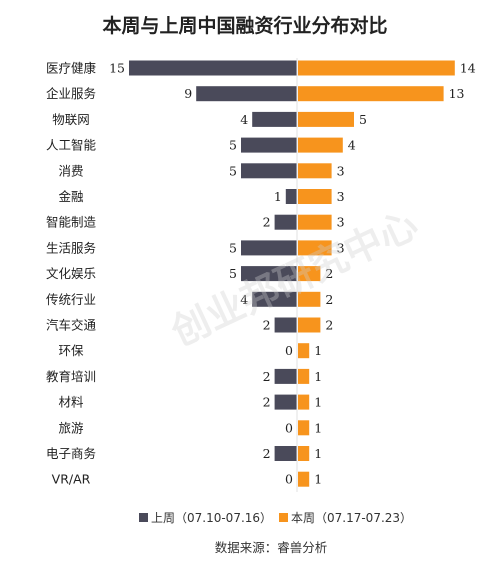 Image resolution: width=490 pixels, height=561 pixels. What do you see at coordinates (71, 350) in the screenshot?
I see `category-label: 环保` at bounding box center [71, 350].